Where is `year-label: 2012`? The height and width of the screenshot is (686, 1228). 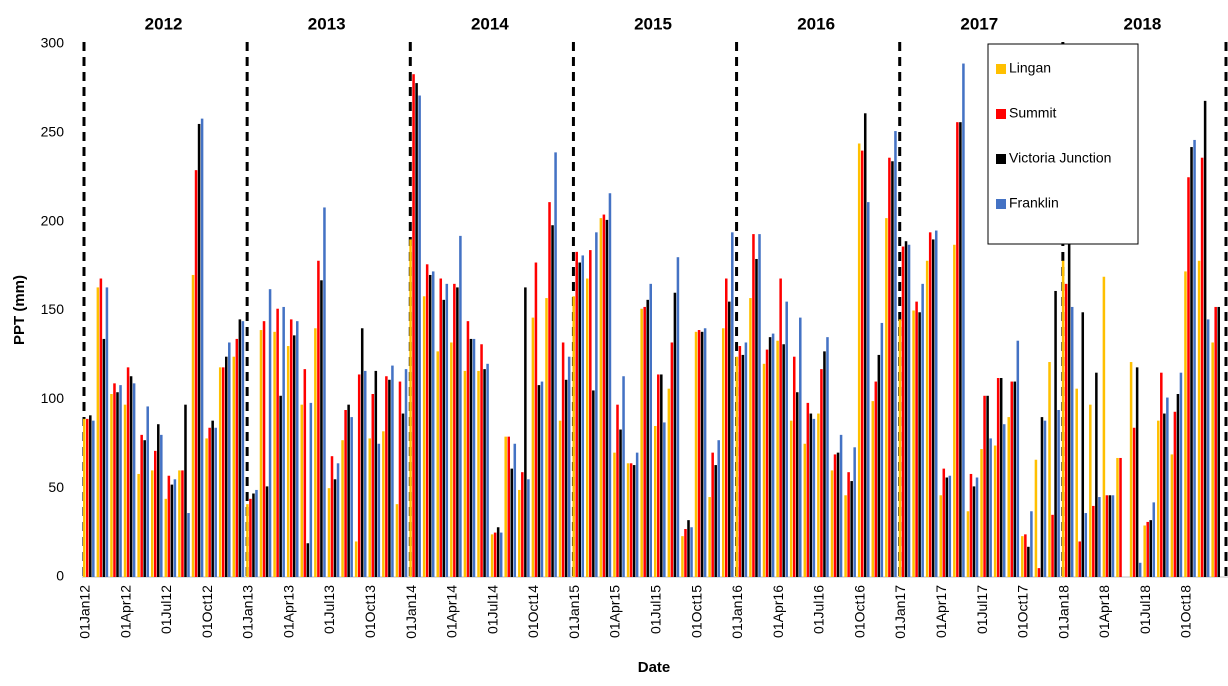 year-label: 2012 is located at coordinates (164, 23).